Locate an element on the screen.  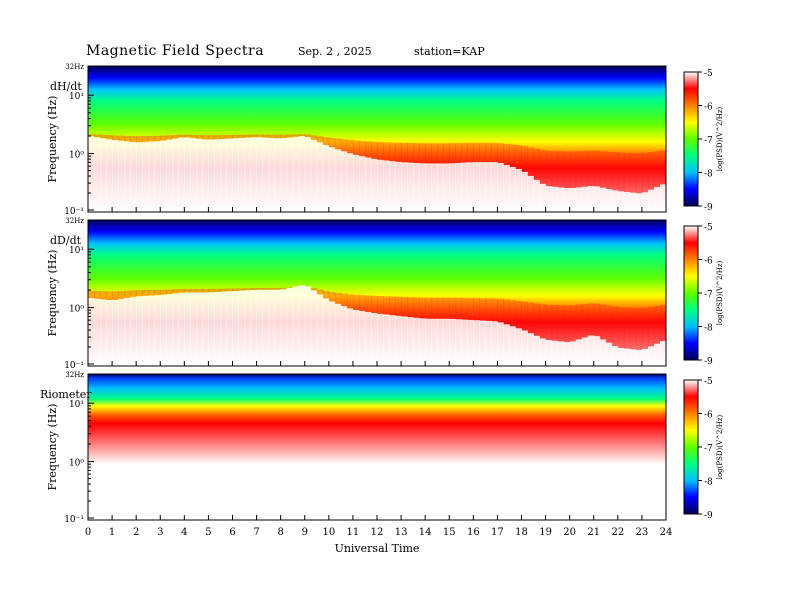
x-tick-label: 18 is located at coordinates (521, 532).